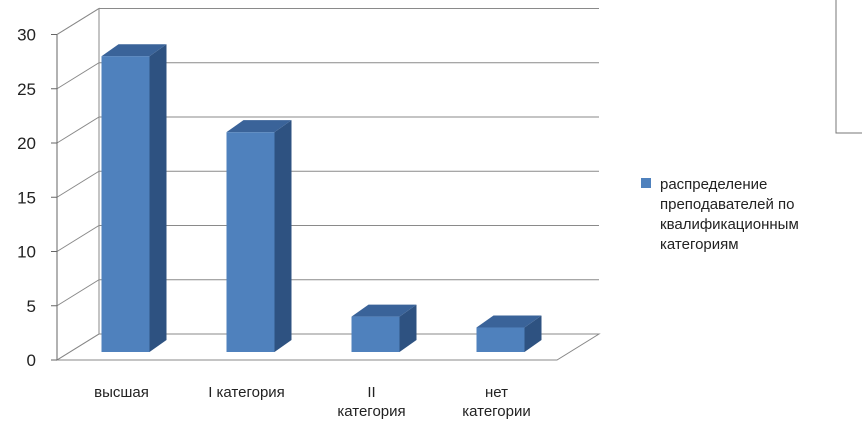 This screenshot has width=862, height=425. I want to click on y-tick-label: 0, so click(31, 360).